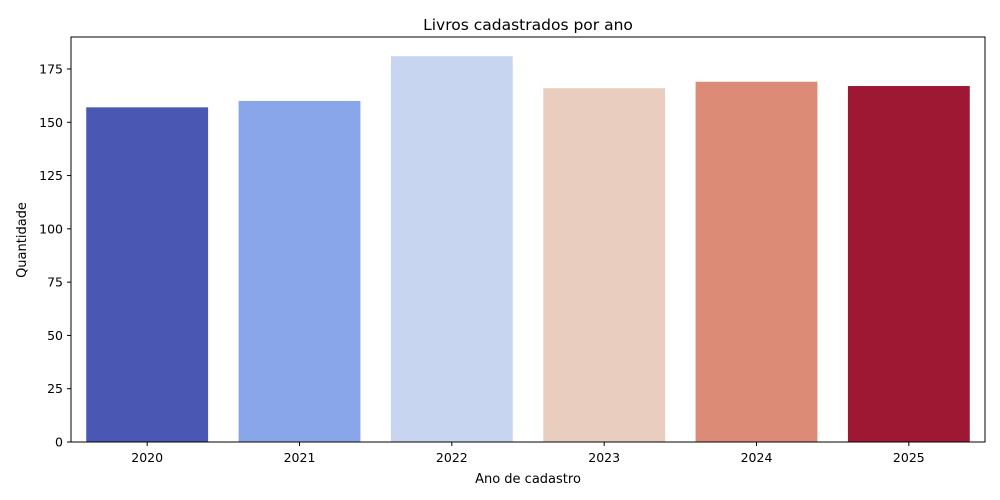 The image size is (1000, 500). Describe the element at coordinates (59, 442) in the screenshot. I see `y-tick-label: 0` at that location.